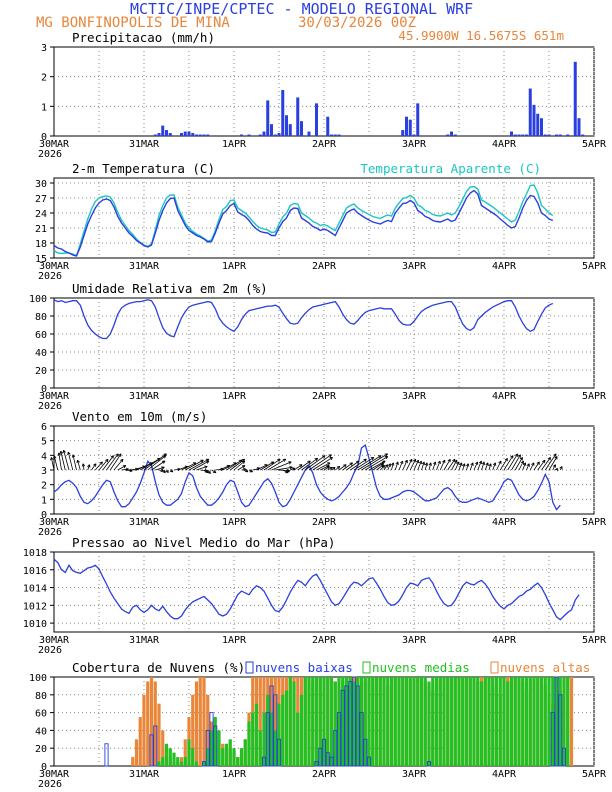  What do you see at coordinates (35, 553) in the screenshot?
I see `y-tick-label: 1018` at bounding box center [35, 553].